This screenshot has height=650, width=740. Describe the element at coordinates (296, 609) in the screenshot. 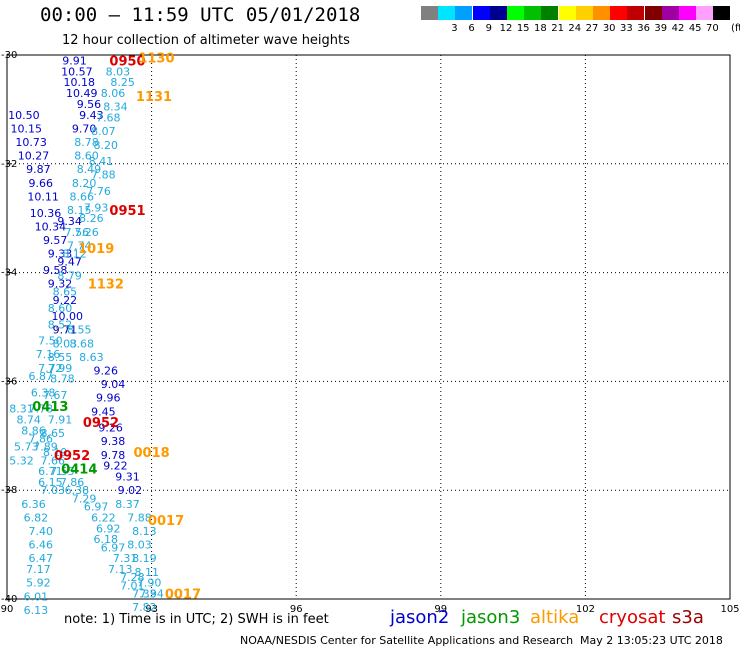

I see `longitude-tick-label: 96` at that location.